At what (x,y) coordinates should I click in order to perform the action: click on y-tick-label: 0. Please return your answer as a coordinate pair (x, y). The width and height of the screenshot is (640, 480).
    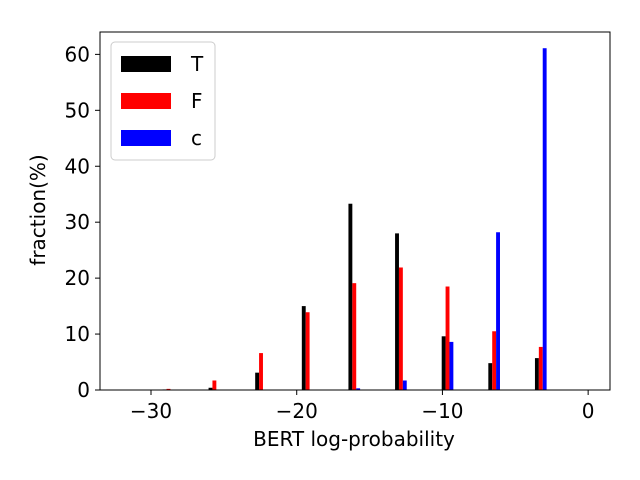
    Looking at the image, I should click on (83, 390).